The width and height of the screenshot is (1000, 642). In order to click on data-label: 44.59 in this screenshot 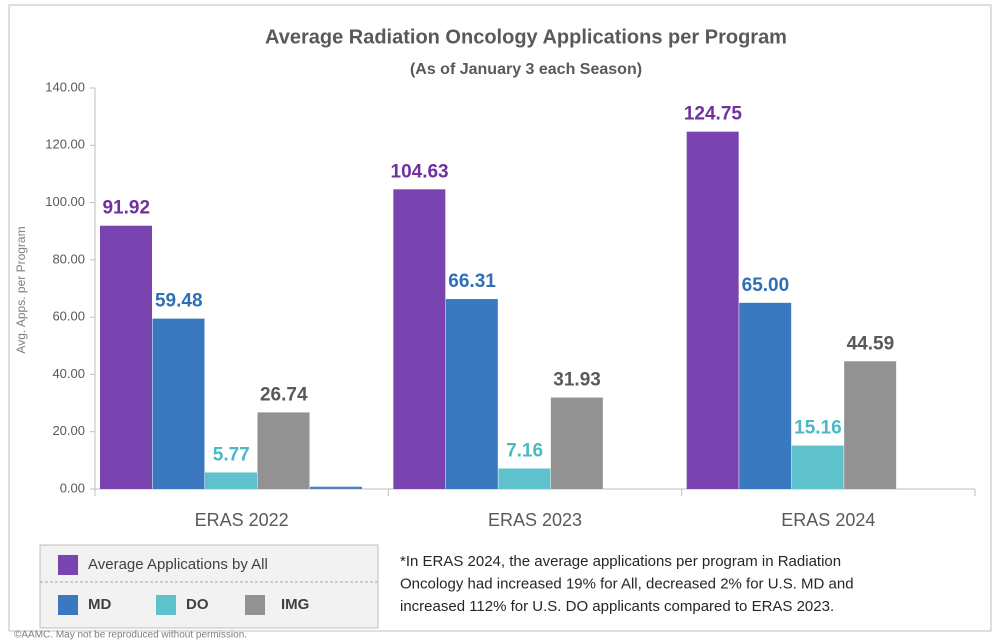, I will do `click(871, 343)`.